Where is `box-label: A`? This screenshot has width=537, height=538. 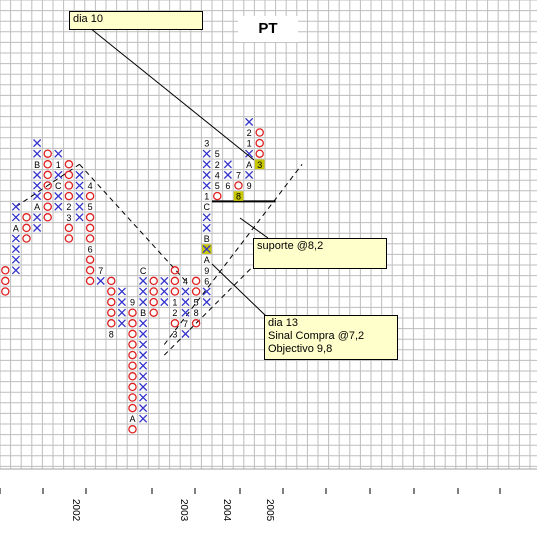
box-label: A is located at coordinates (207, 260).